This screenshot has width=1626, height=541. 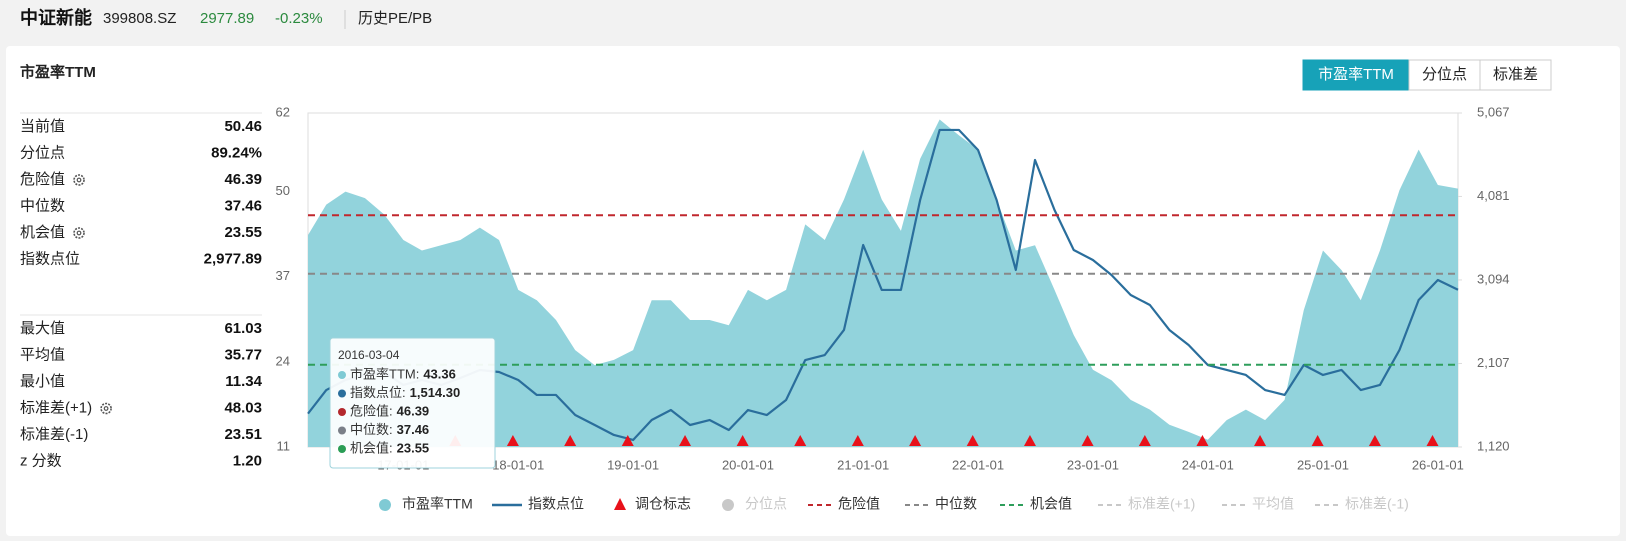 I want to click on stat-value: 50.46, so click(x=243, y=126).